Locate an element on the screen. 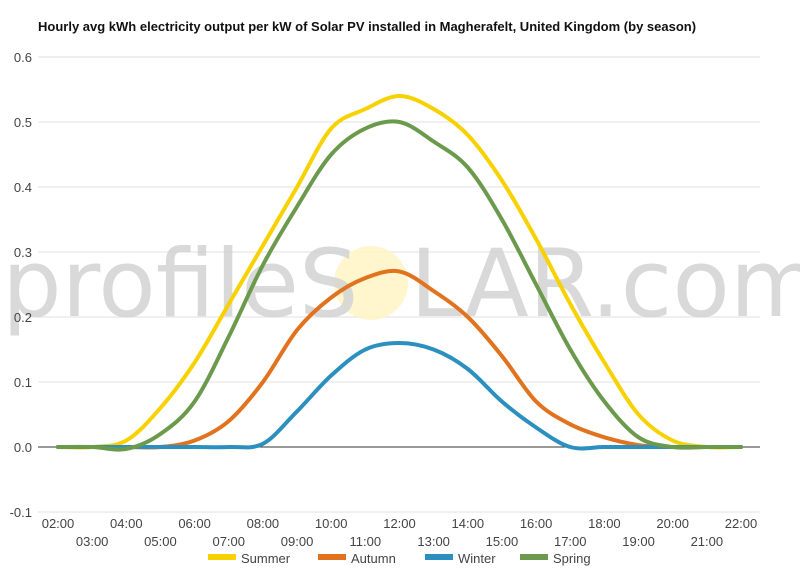 This screenshot has width=800, height=570. legend-swatch-summer is located at coordinates (222, 557).